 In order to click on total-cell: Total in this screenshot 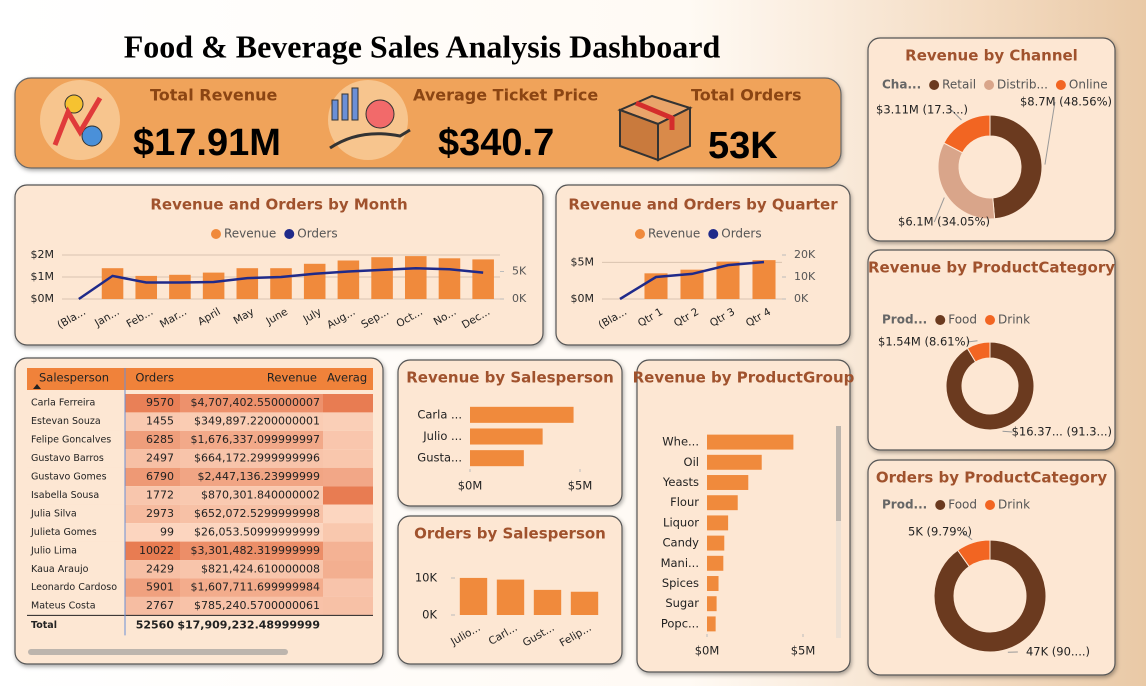, I will do `click(44, 625)`.